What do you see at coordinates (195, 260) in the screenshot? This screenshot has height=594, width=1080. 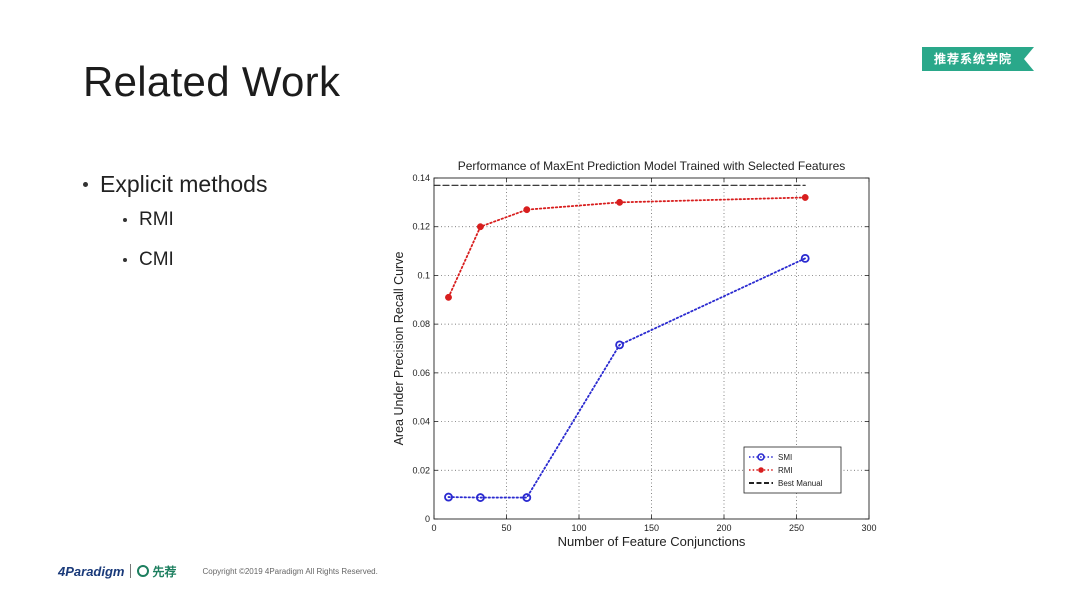 I see `bullet-item-cmi: CMI` at bounding box center [195, 260].